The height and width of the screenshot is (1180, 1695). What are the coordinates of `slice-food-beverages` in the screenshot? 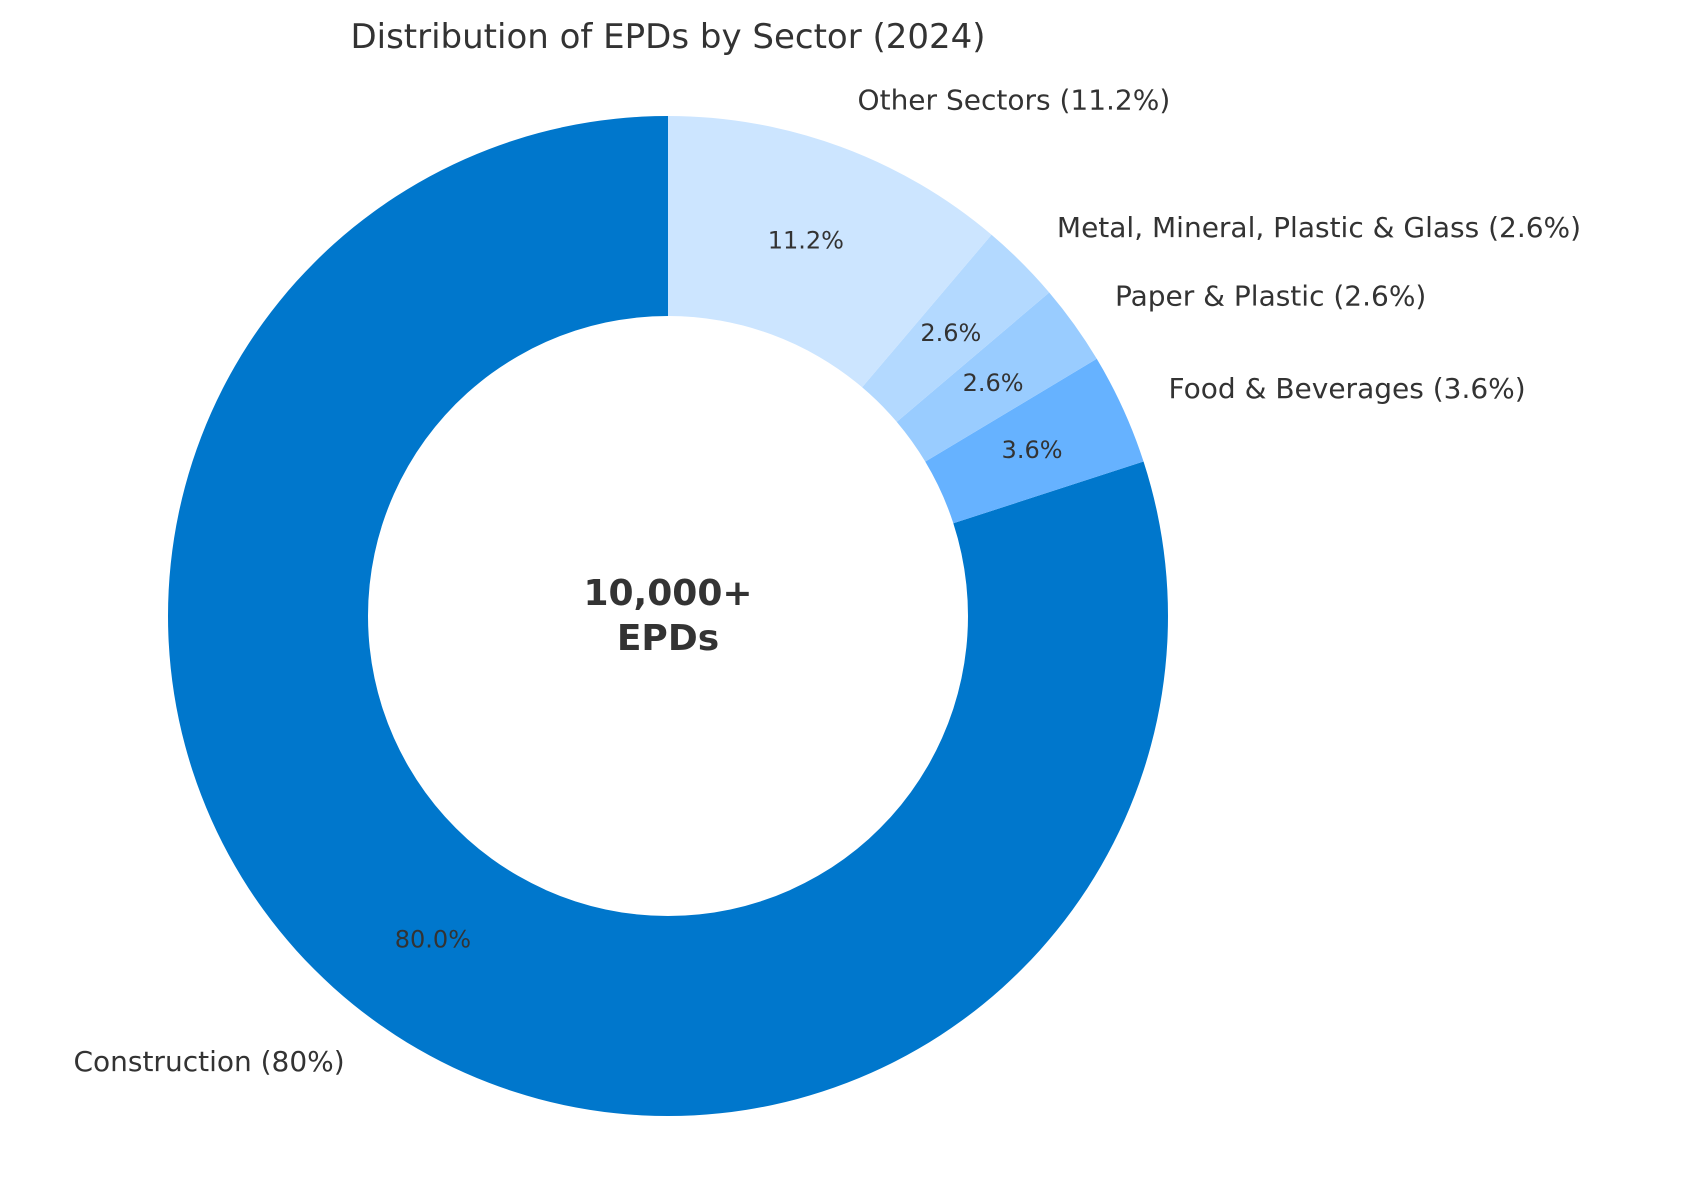 It's located at (1034, 441).